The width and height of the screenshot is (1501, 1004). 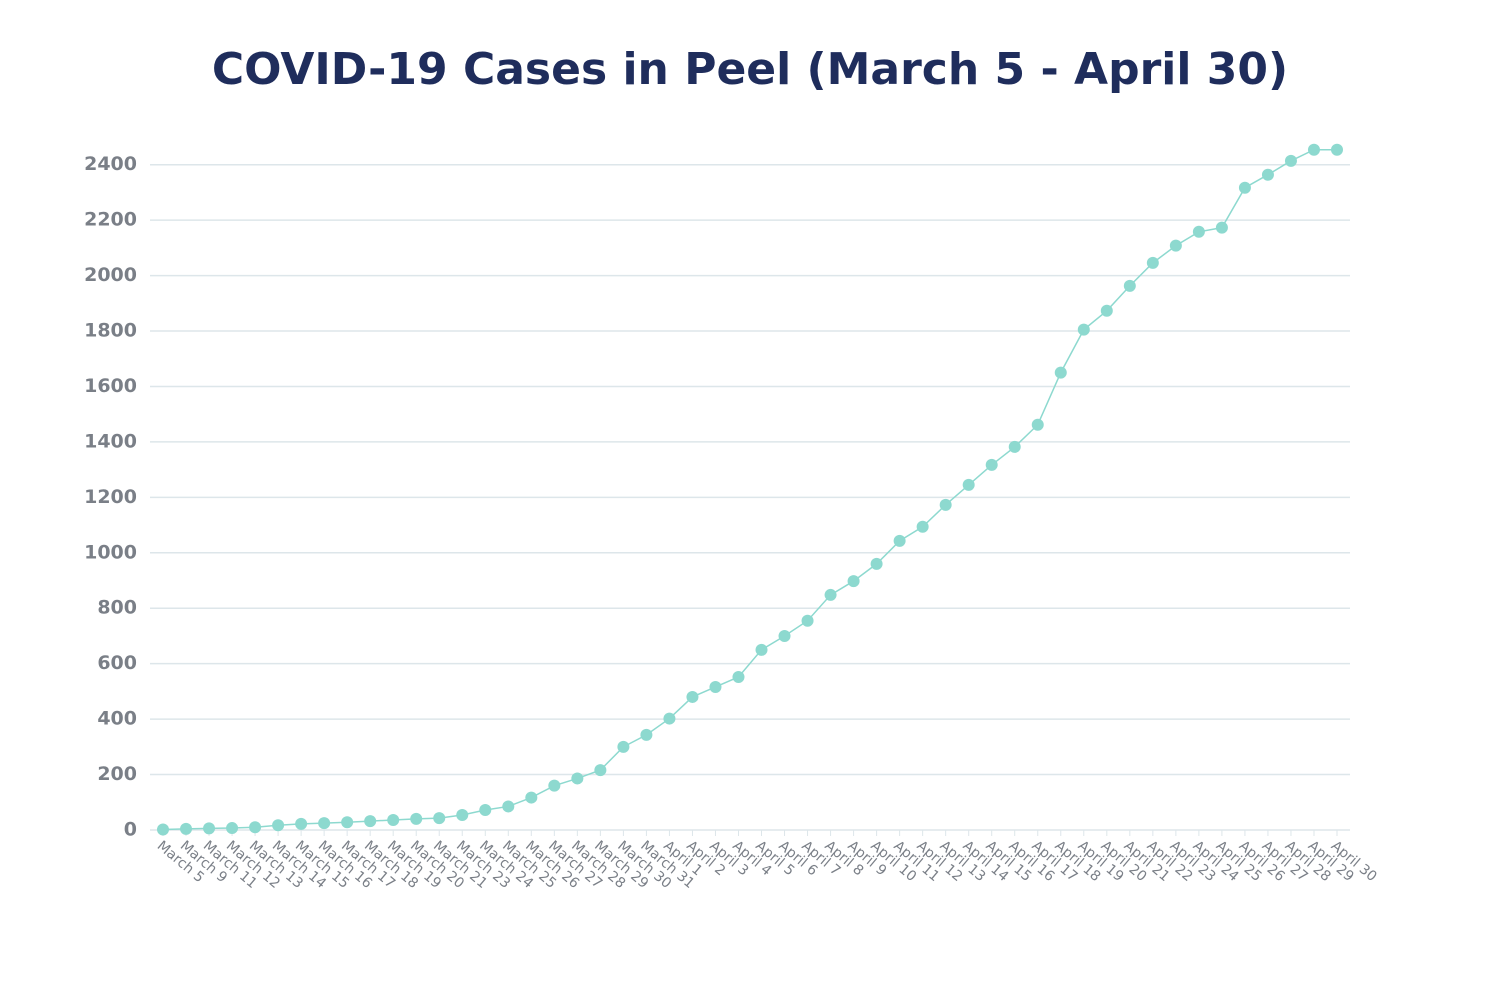 I want to click on y-tick-label: 800, so click(x=117, y=608).